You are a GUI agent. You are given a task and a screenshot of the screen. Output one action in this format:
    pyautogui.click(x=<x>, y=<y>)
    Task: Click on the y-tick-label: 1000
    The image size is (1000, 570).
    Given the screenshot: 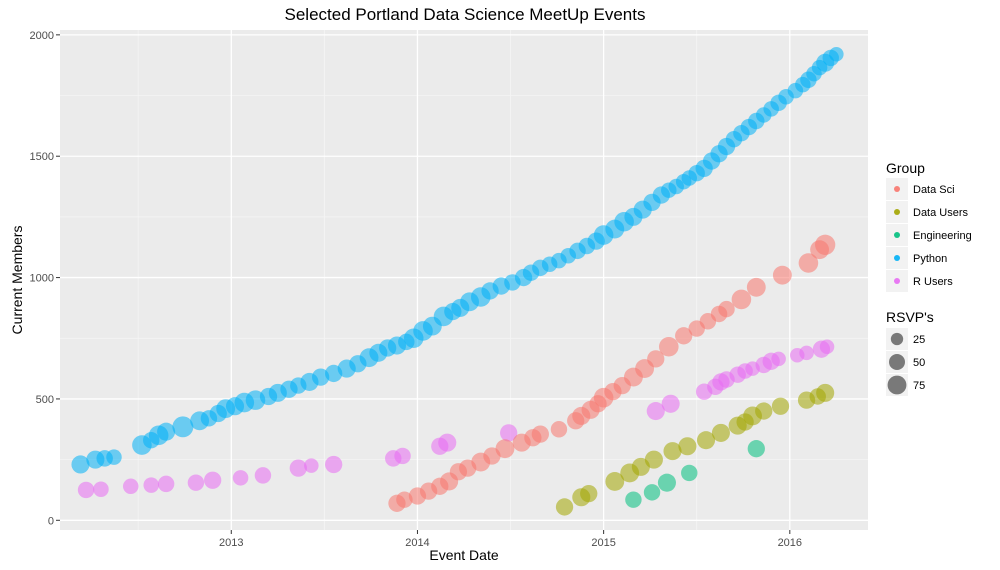 What is the action you would take?
    pyautogui.click(x=42, y=279)
    